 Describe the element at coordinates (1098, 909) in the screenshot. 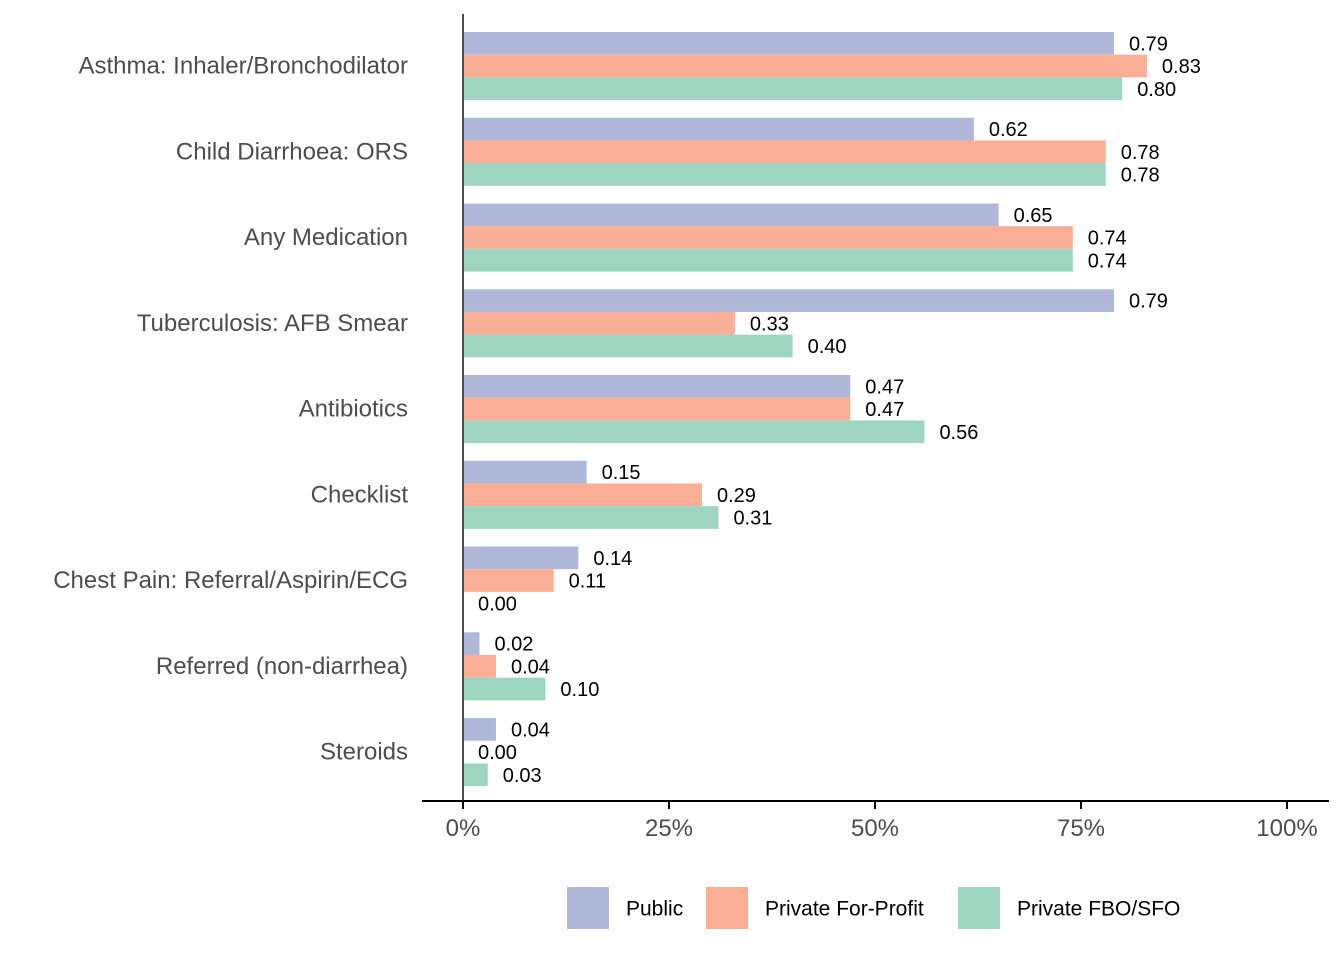

I see `legend-label: Private FBO/SFO` at that location.